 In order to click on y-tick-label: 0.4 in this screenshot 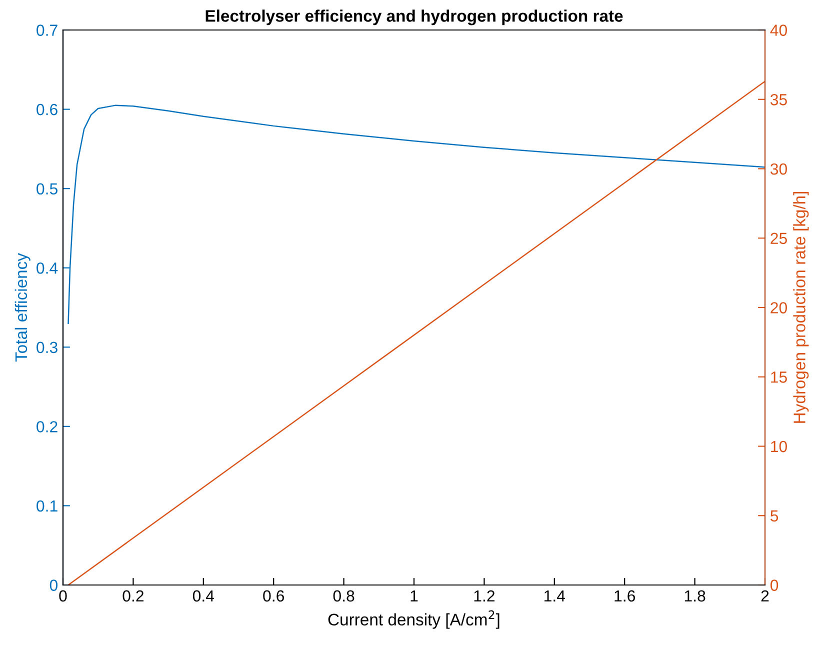, I will do `click(47, 268)`.